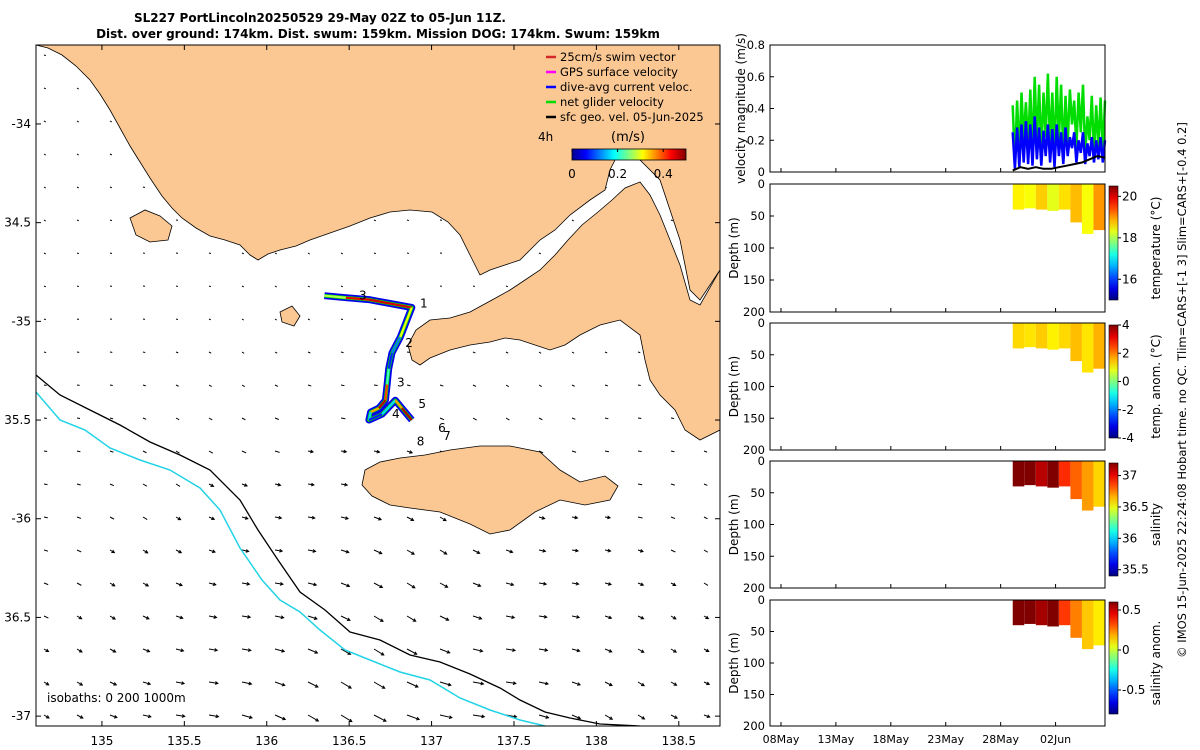  What do you see at coordinates (21, 124) in the screenshot?
I see `map-y-tick-label: -34` at bounding box center [21, 124].